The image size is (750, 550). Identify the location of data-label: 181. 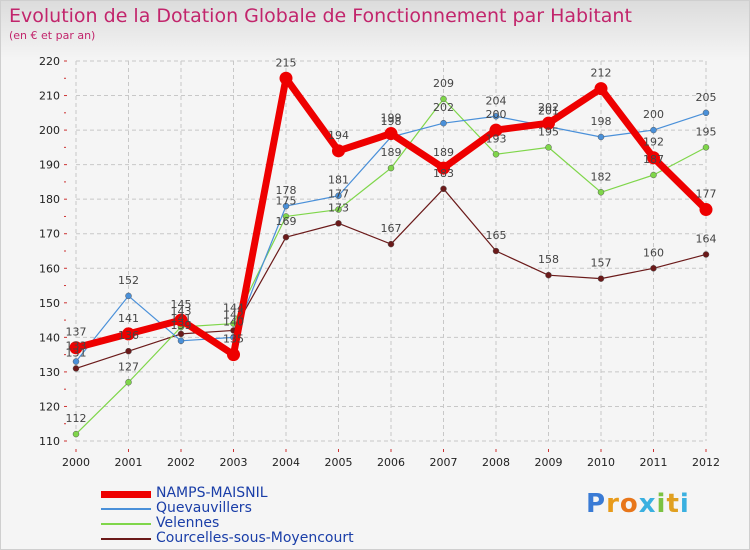
(338, 180).